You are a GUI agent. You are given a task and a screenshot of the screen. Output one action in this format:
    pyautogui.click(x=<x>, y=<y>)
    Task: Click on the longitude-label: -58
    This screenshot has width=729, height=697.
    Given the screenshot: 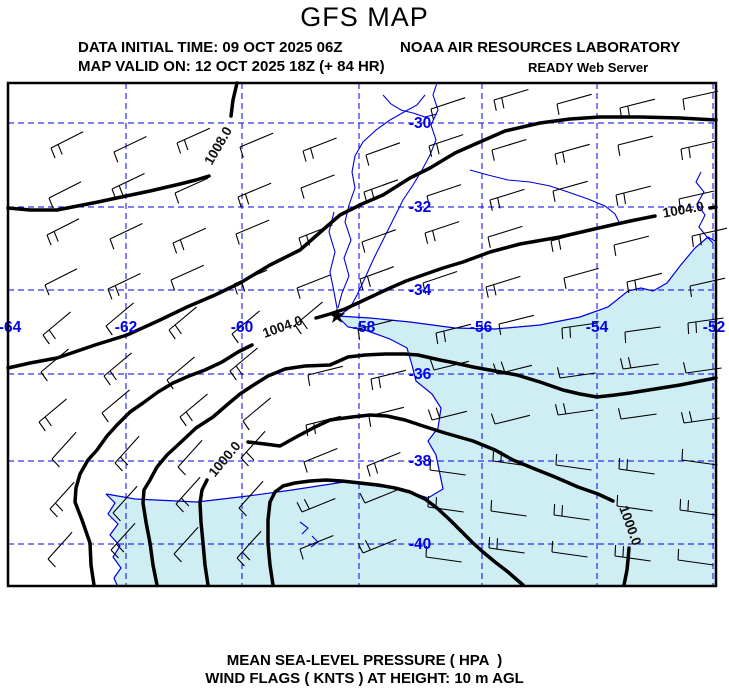 What is the action you would take?
    pyautogui.click(x=364, y=327)
    